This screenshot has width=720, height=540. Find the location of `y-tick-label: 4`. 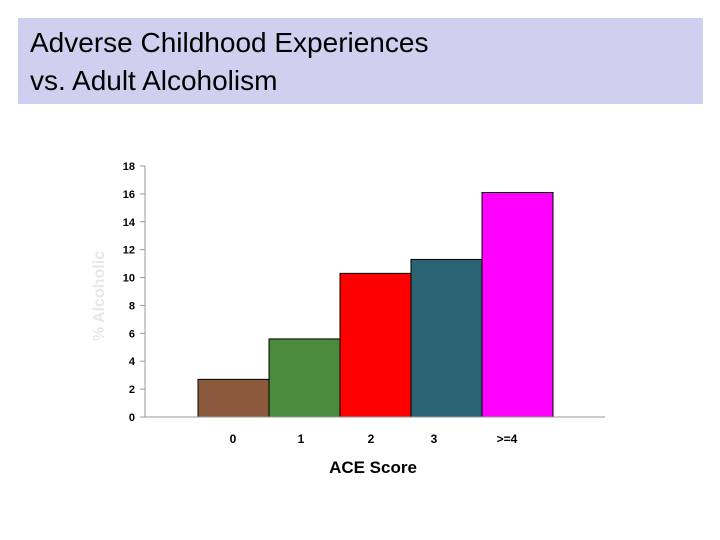

y-tick-label: 4 is located at coordinates (132, 362).